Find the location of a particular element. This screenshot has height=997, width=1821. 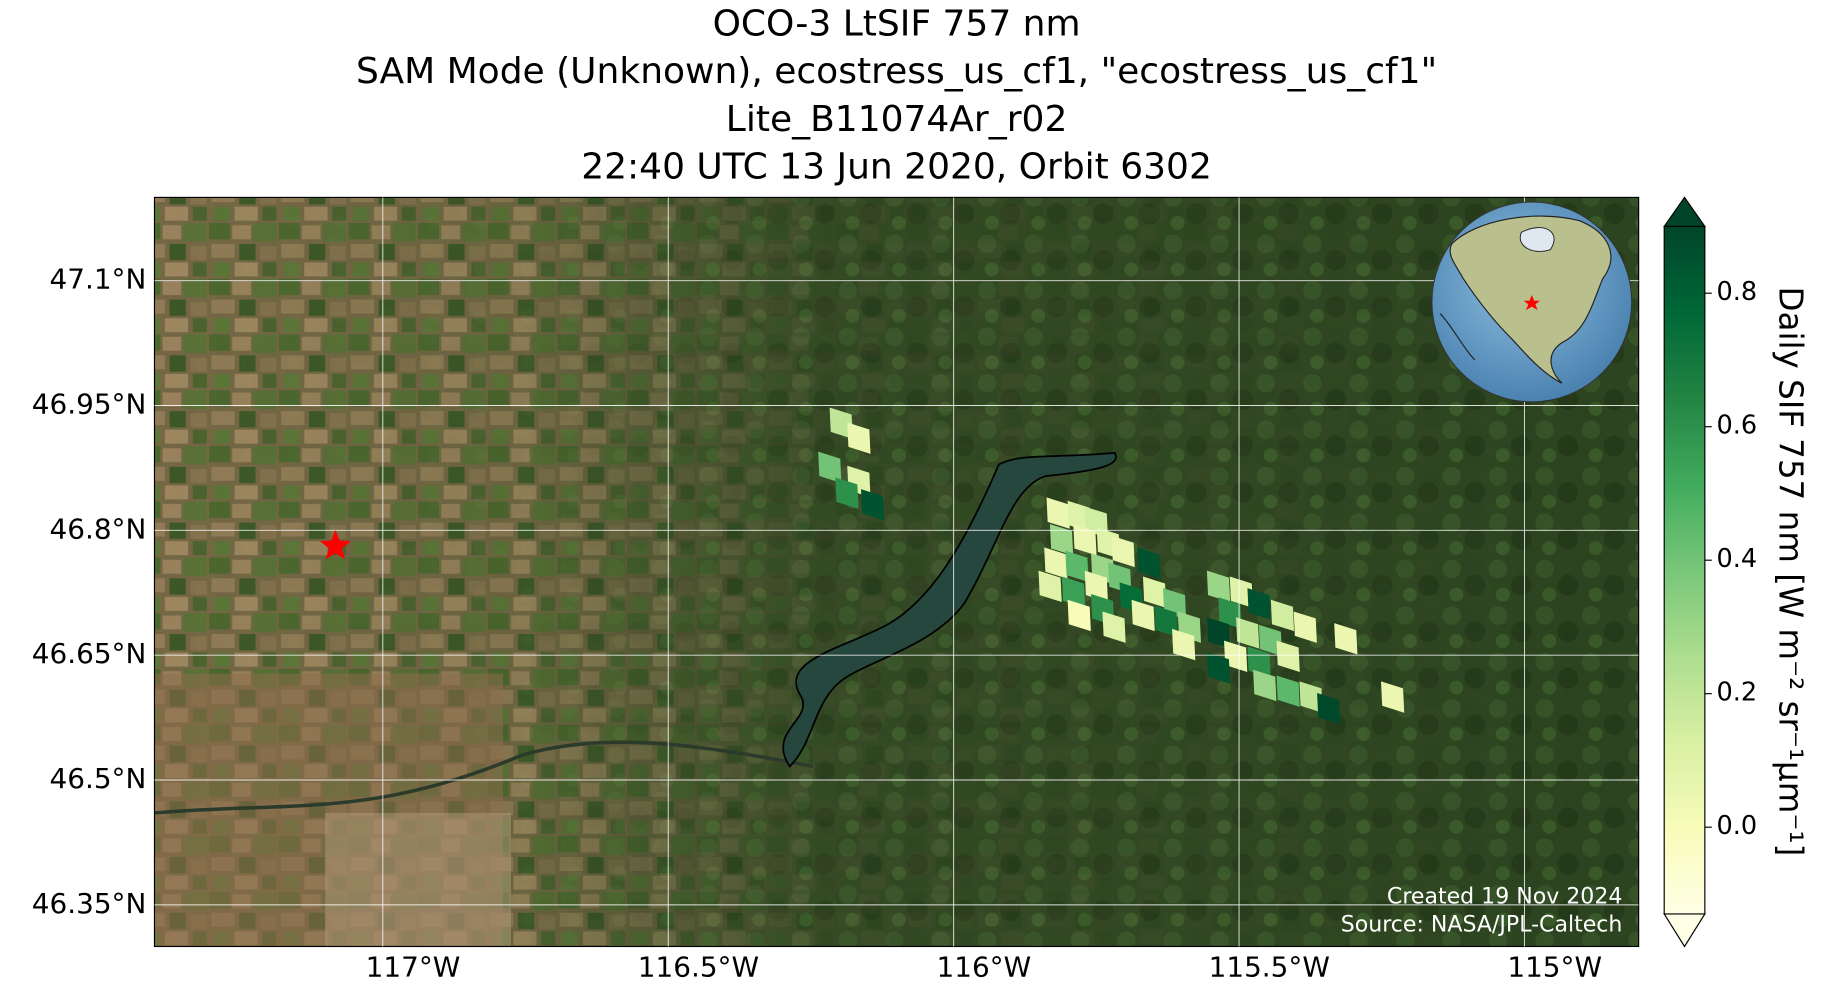

colorbar-extend-bottom is located at coordinates (1684, 930).